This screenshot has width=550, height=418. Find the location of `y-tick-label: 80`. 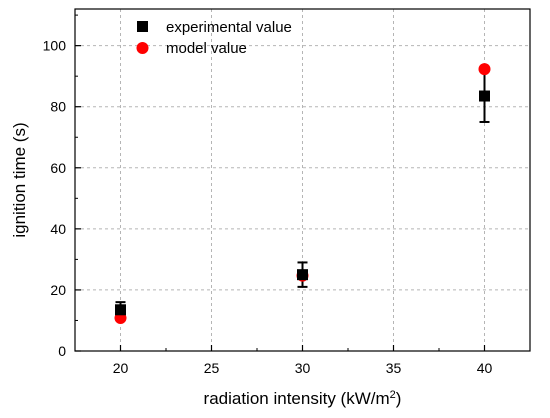

y-tick-label: 80 is located at coordinates (58, 107).